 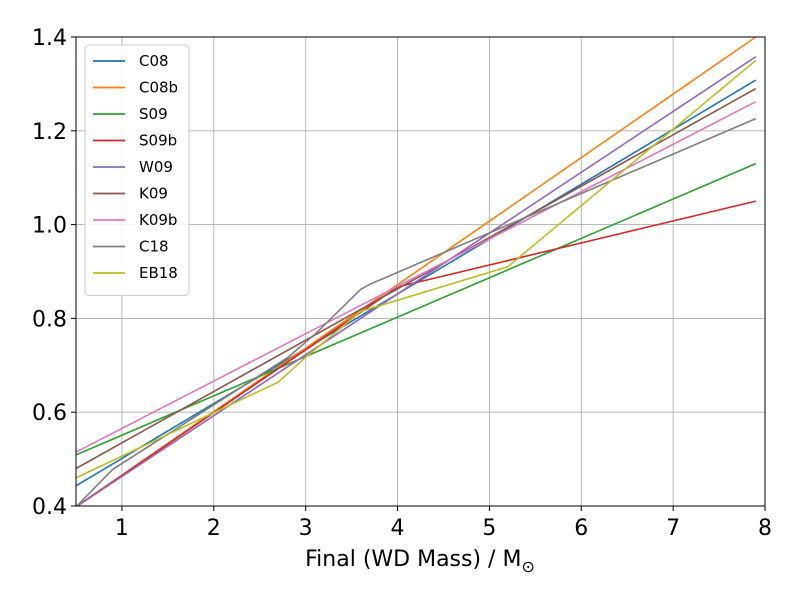 I want to click on legend-label-k09: K09, so click(x=153, y=194).